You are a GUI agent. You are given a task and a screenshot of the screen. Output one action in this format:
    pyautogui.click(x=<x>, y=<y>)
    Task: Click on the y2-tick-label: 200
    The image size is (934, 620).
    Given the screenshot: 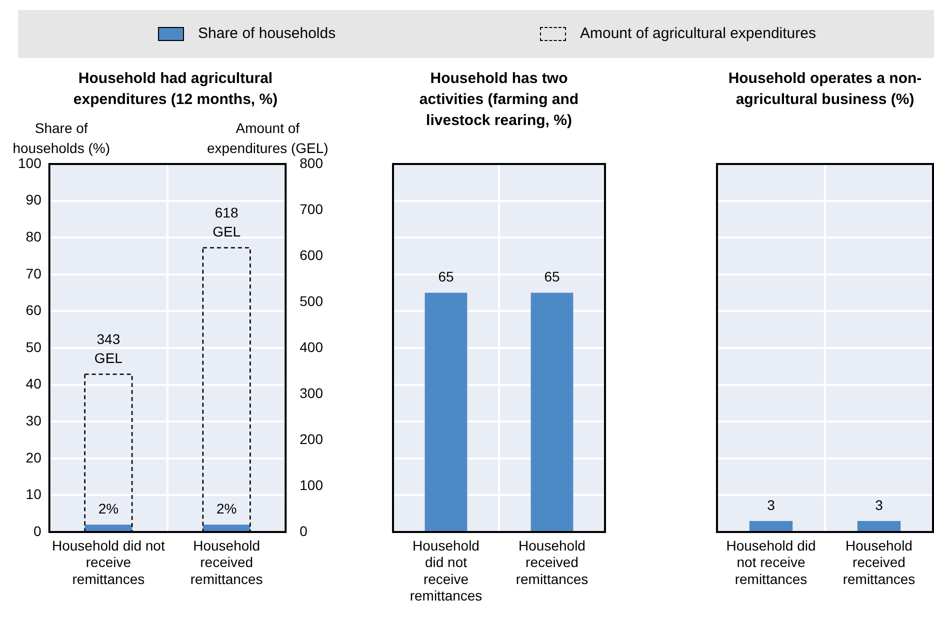 What is the action you would take?
    pyautogui.click(x=312, y=438)
    